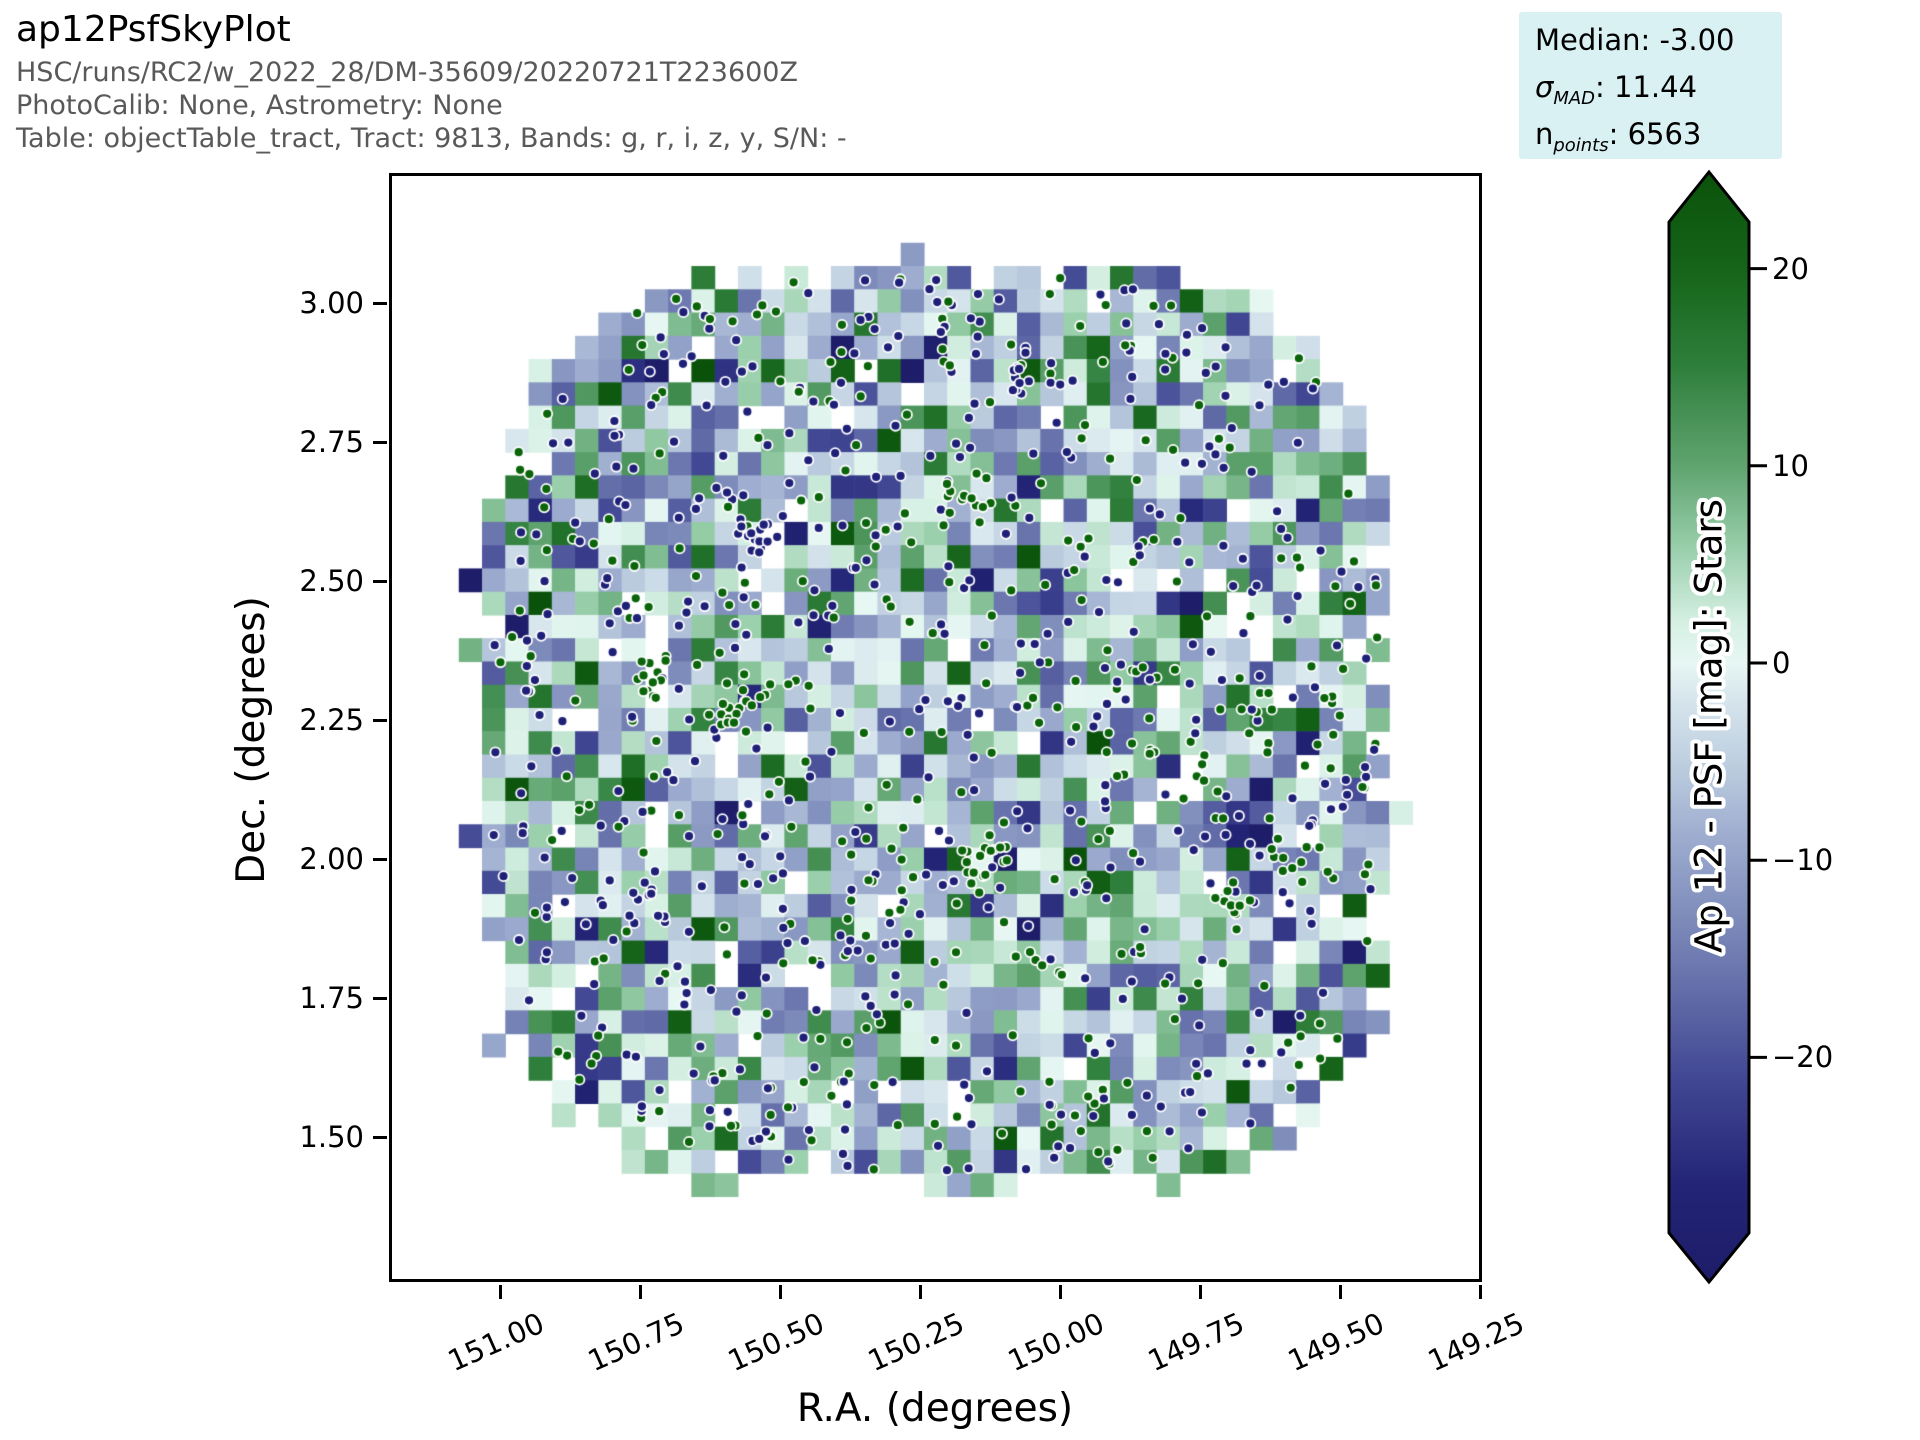 The width and height of the screenshot is (1920, 1440). Describe the element at coordinates (331, 442) in the screenshot. I see `y-axis-tick-label: 2.75` at that location.